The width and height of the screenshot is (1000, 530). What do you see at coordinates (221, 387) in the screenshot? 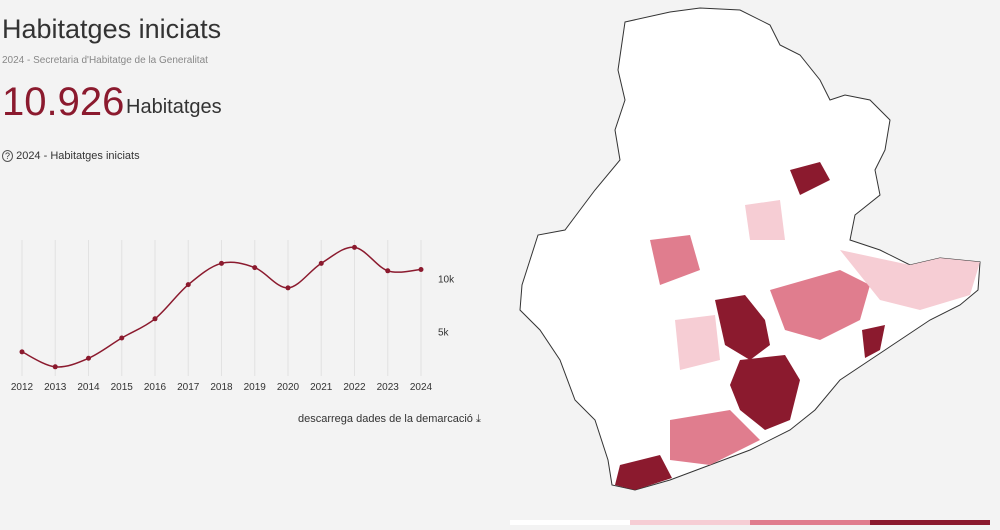
I see `x-tick-label: 2018` at bounding box center [221, 387].